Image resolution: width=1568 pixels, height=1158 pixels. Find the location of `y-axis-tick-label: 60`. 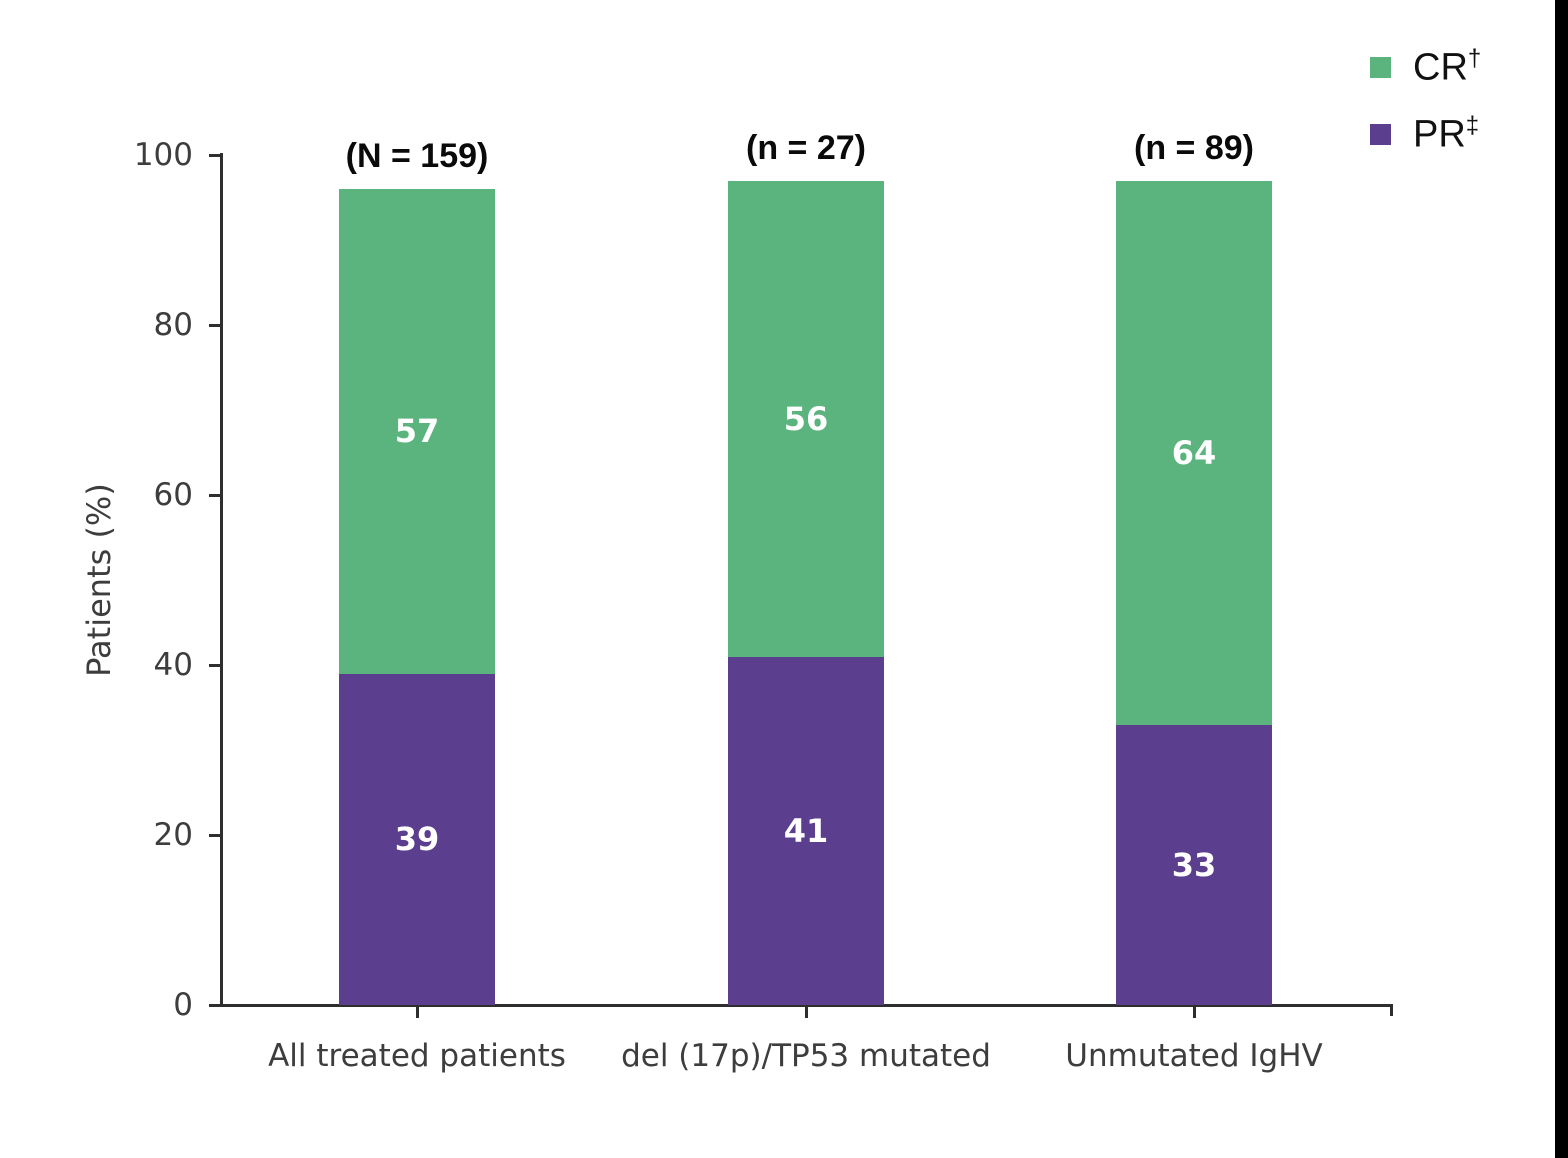

y-axis-tick-label: 60 is located at coordinates (173, 495).